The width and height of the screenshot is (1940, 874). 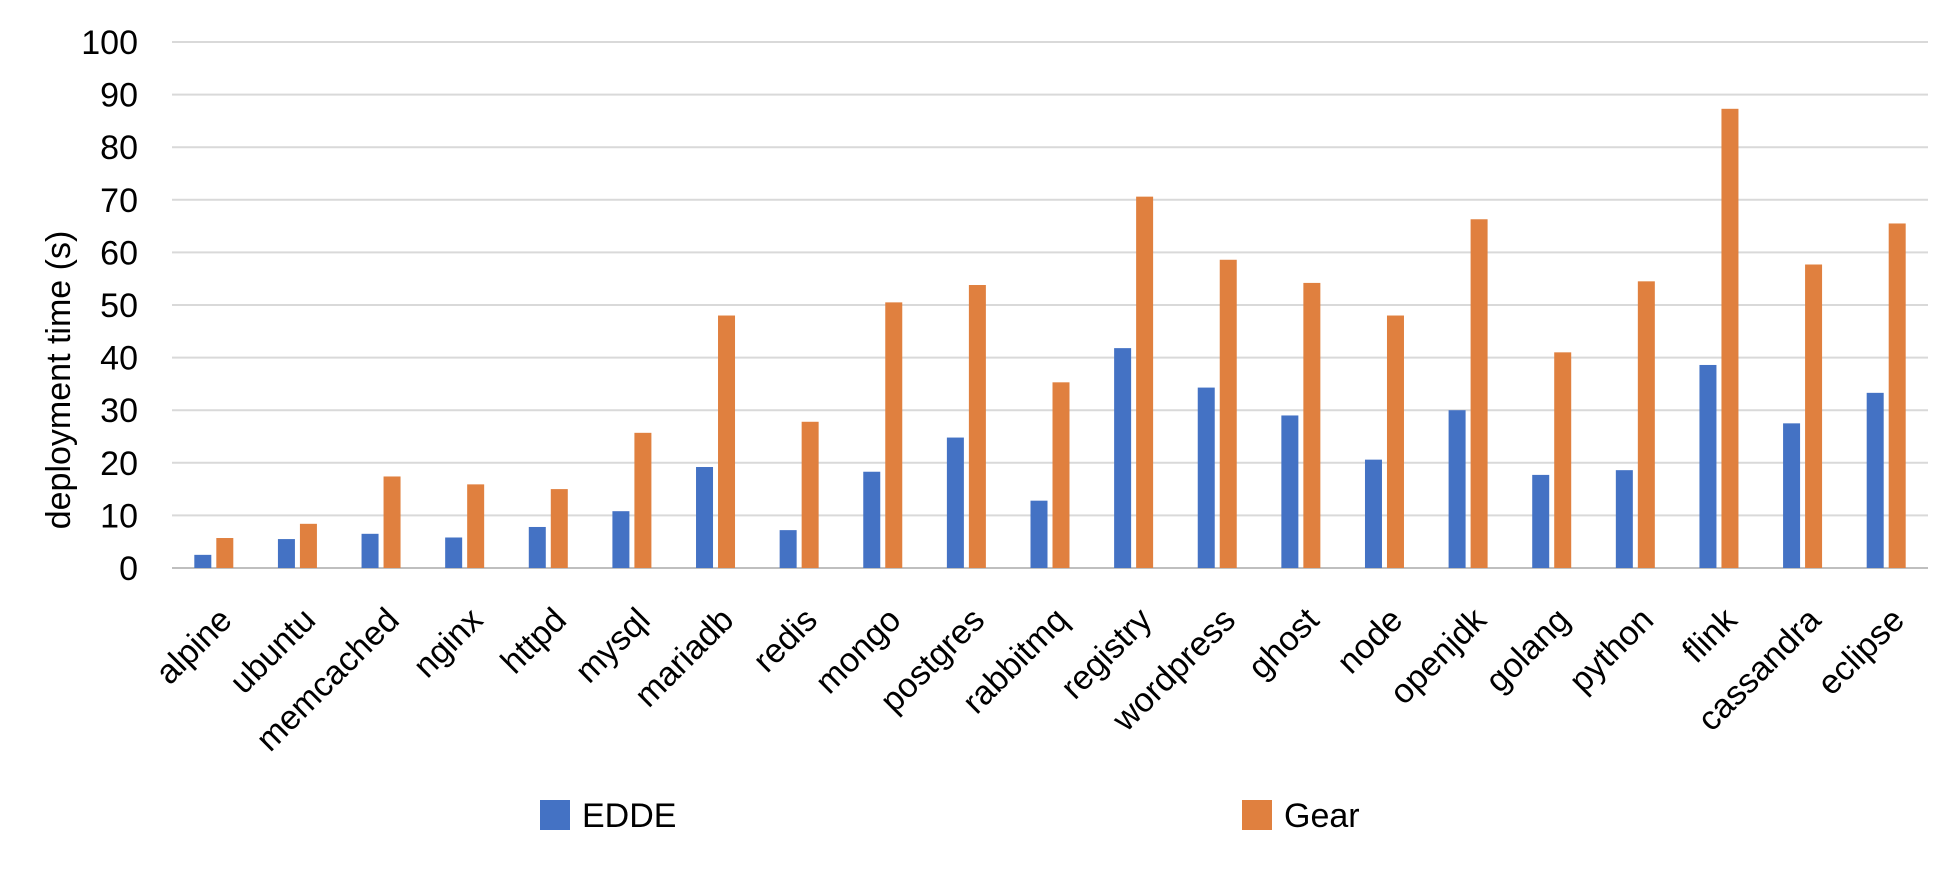 What do you see at coordinates (203, 561) in the screenshot?
I see `bar-edde-alpine` at bounding box center [203, 561].